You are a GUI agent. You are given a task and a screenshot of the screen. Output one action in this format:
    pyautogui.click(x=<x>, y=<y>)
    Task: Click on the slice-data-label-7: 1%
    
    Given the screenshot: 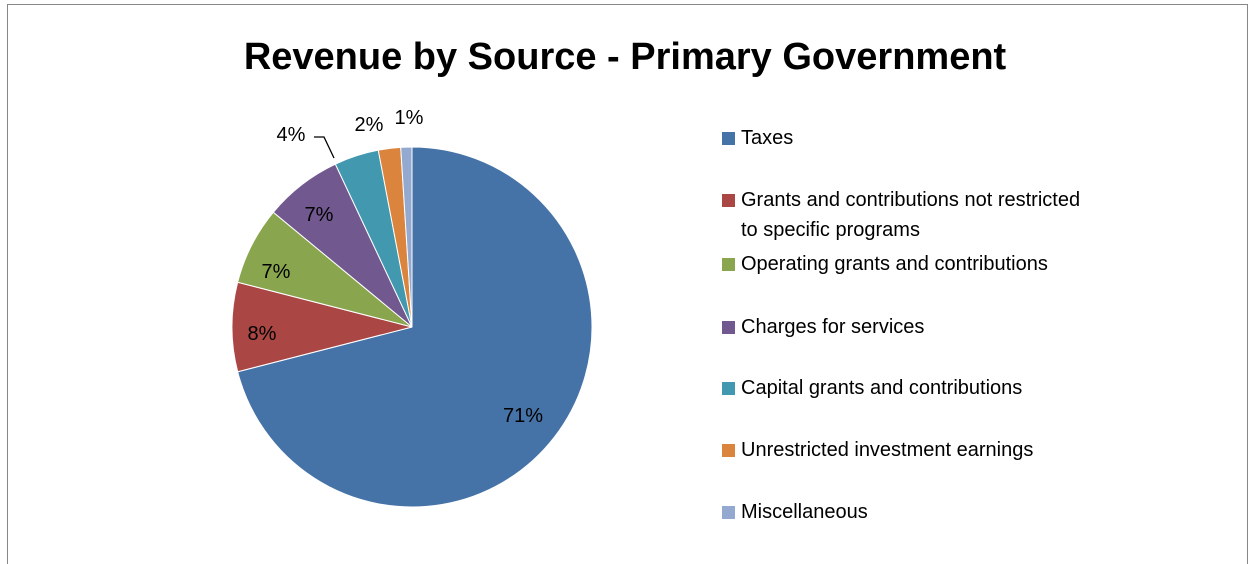 What is the action you would take?
    pyautogui.click(x=409, y=118)
    